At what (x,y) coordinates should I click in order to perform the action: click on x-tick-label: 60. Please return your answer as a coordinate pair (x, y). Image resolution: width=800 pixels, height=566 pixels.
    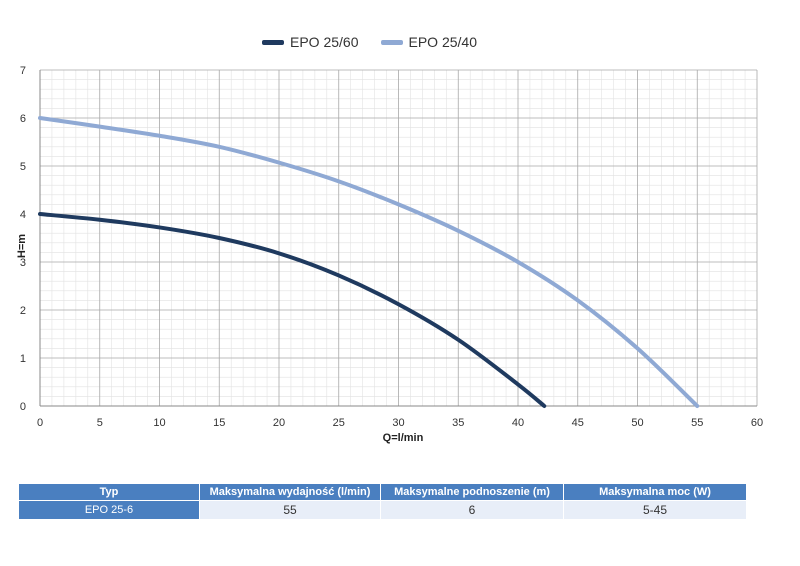
    Looking at the image, I should click on (757, 423).